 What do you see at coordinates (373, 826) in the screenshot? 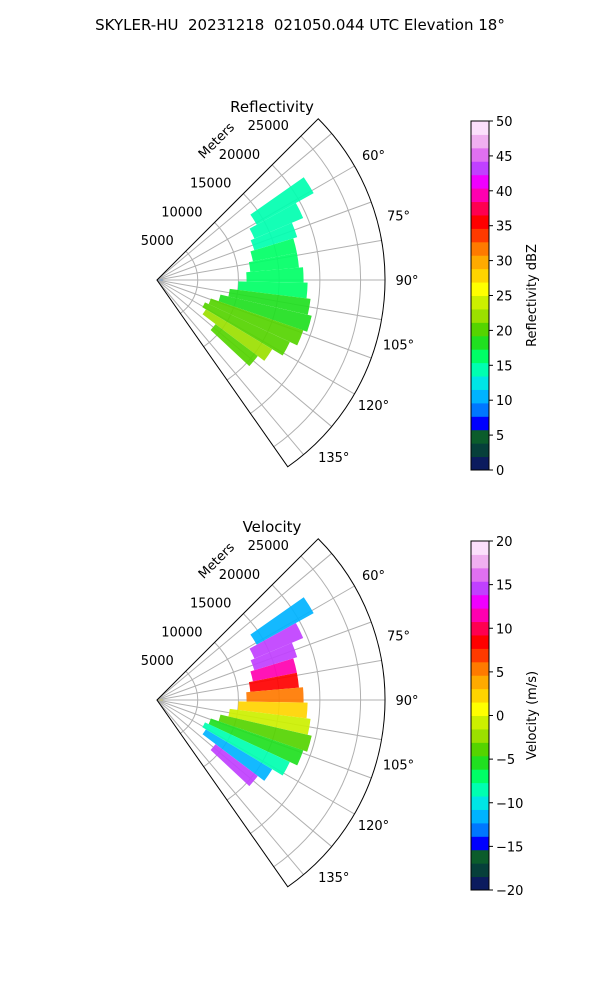
I see `azimuth-tick-label: 120°` at bounding box center [373, 826].